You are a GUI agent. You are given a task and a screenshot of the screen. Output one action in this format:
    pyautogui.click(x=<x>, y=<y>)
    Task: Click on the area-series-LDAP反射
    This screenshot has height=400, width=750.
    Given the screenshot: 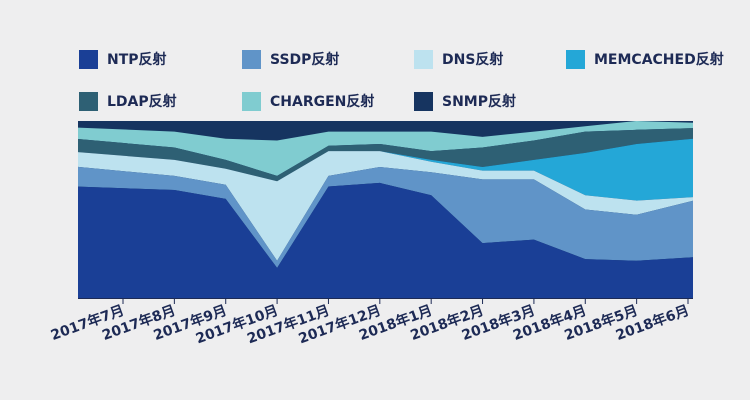 What is the action you would take?
    pyautogui.click(x=385, y=155)
    